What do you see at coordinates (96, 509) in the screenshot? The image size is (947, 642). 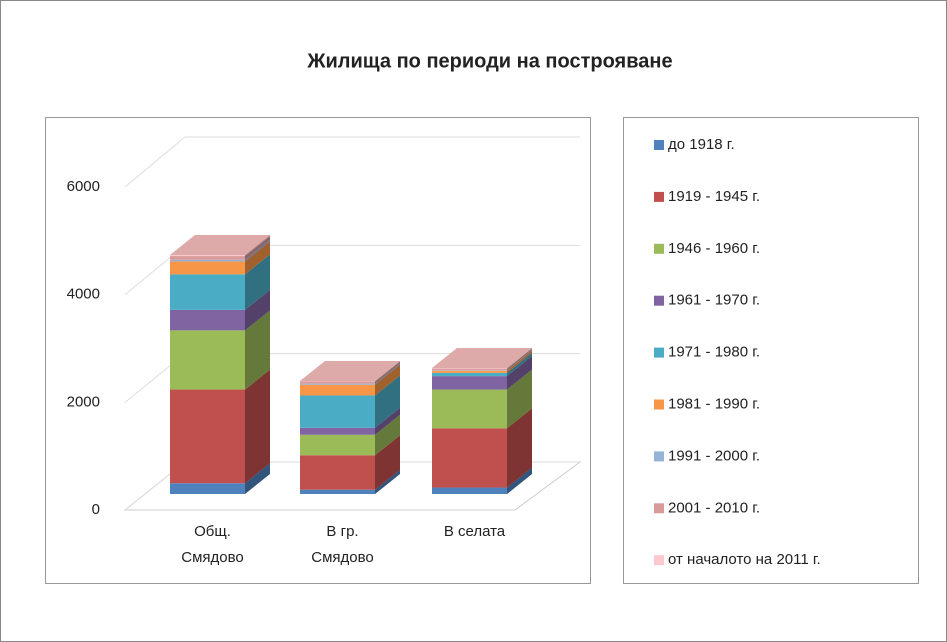 I see `y-tick-label: 0` at bounding box center [96, 509].